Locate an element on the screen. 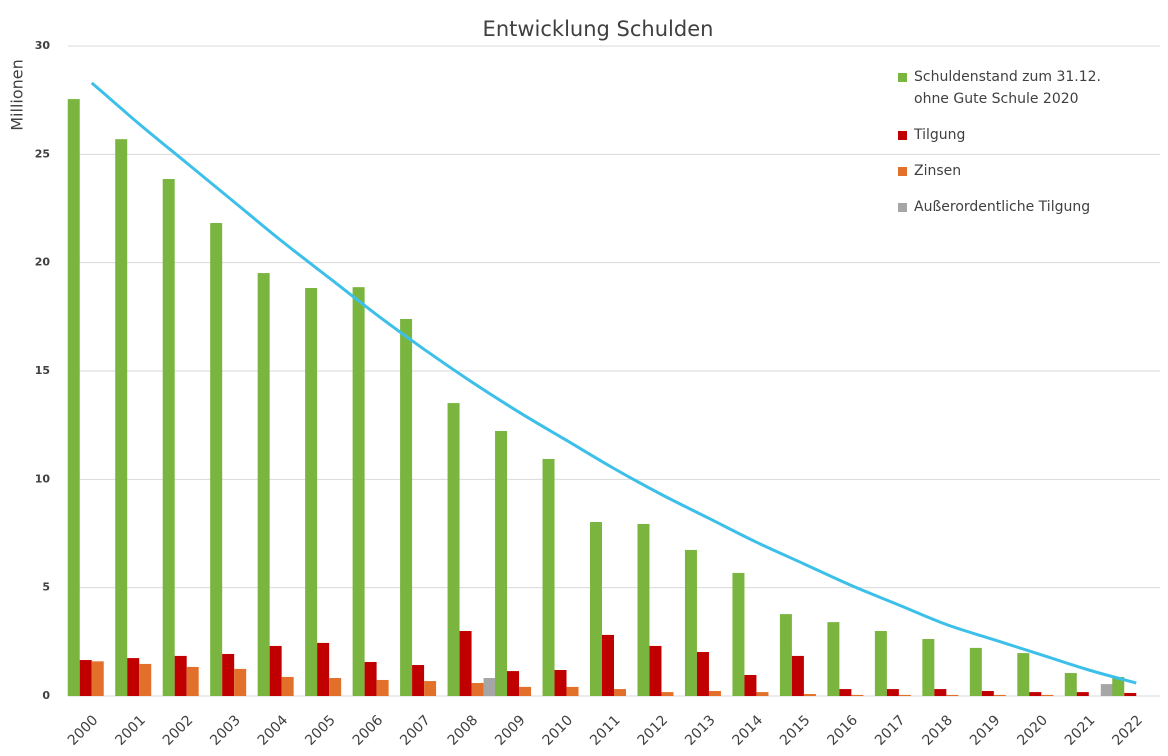 This screenshot has width=1168, height=756. x-tick-label: 2004 is located at coordinates (273, 730).